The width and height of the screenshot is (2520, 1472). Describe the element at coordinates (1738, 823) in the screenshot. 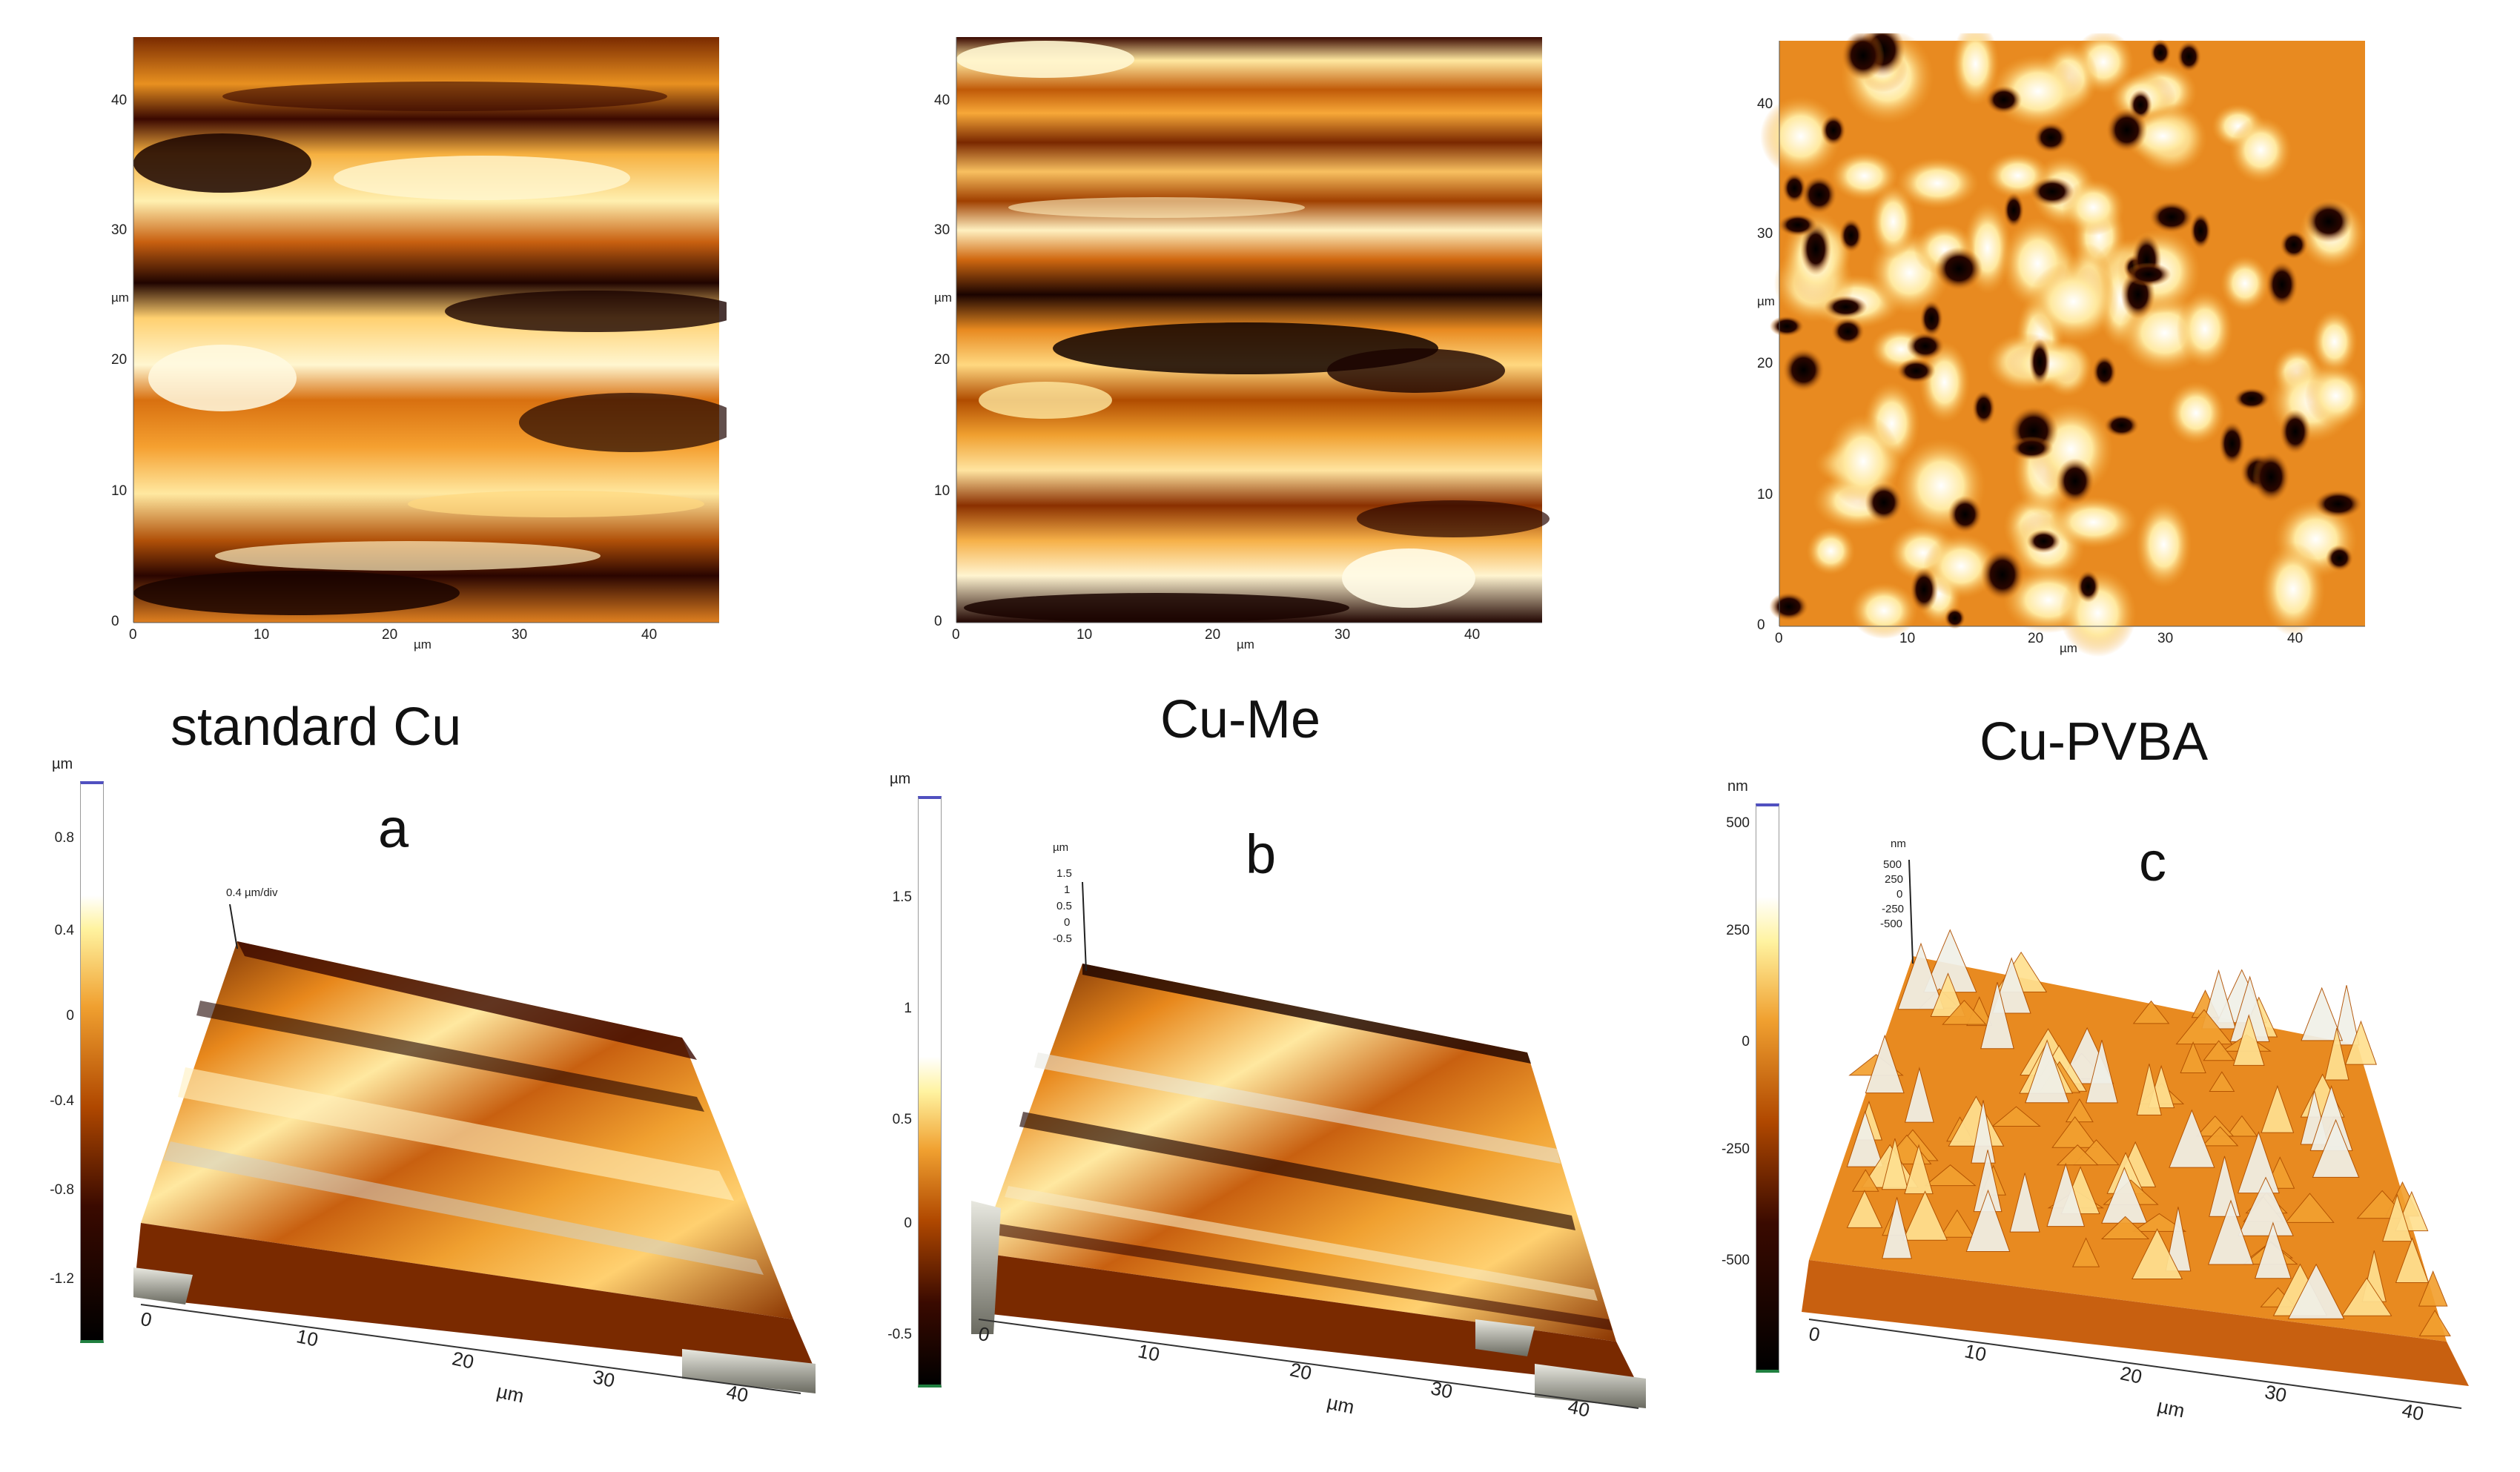

I see `colorbar-tick: 500` at that location.